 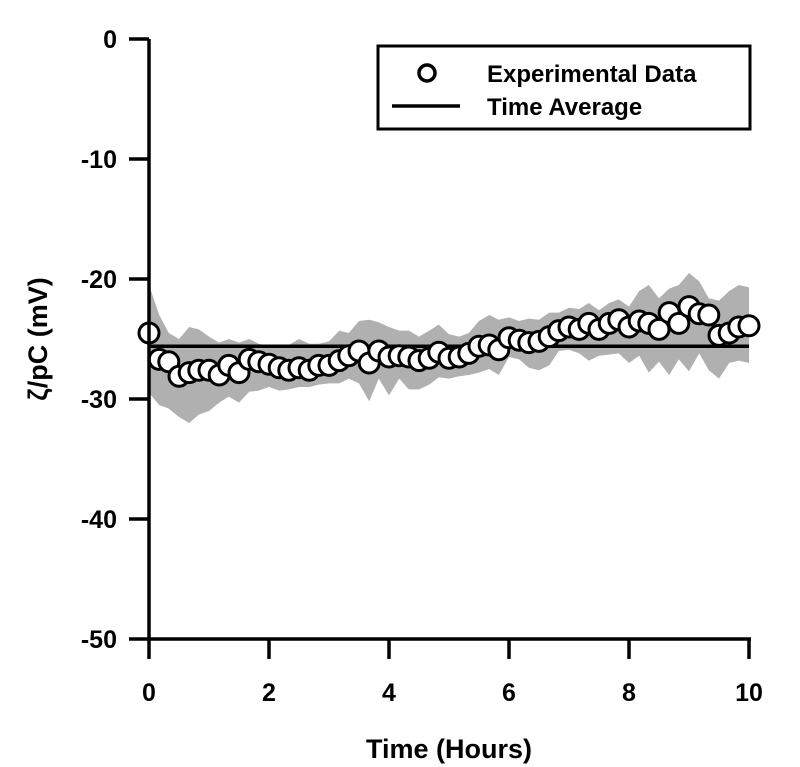 I want to click on legend-label-experimental: Experimental Data, so click(x=592, y=74).